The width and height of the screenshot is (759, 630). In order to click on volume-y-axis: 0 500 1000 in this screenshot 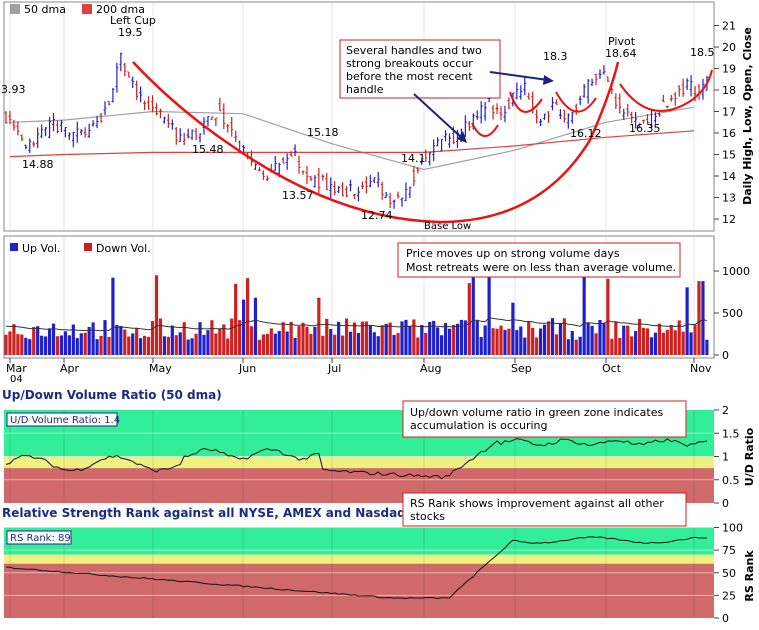, I will do `click(732, 313)`.